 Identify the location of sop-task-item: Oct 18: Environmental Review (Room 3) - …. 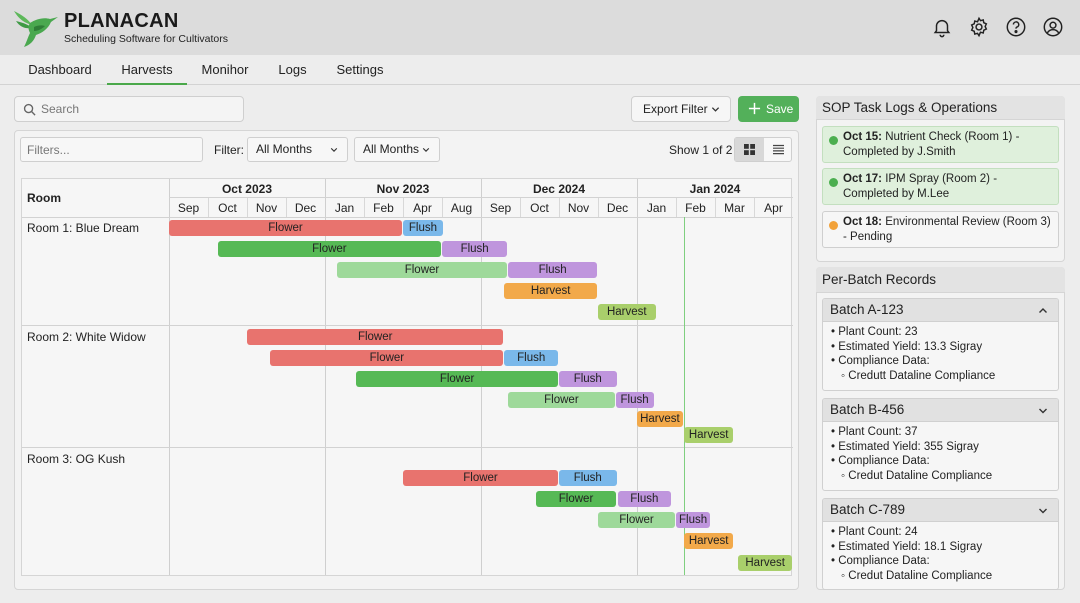
(940, 229).